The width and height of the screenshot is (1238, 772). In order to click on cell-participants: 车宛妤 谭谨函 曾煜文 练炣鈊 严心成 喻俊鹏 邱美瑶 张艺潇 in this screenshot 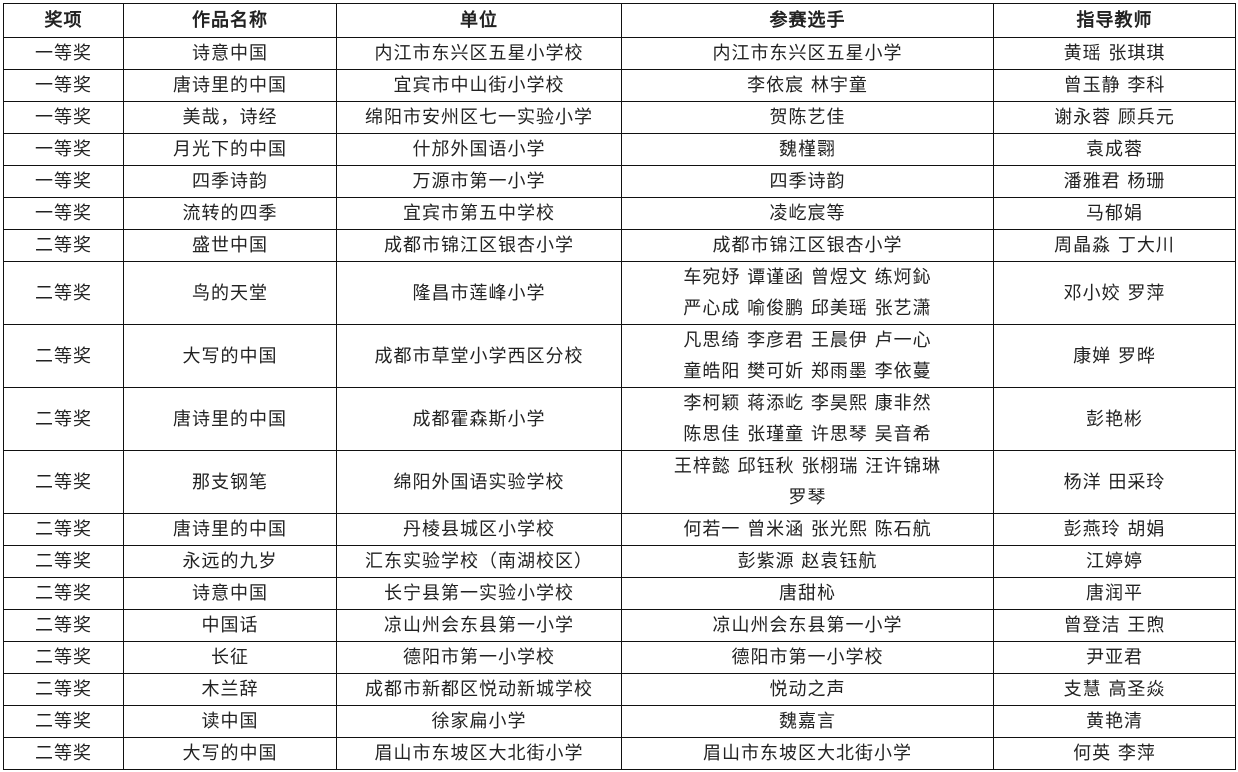, I will do `click(807, 293)`.